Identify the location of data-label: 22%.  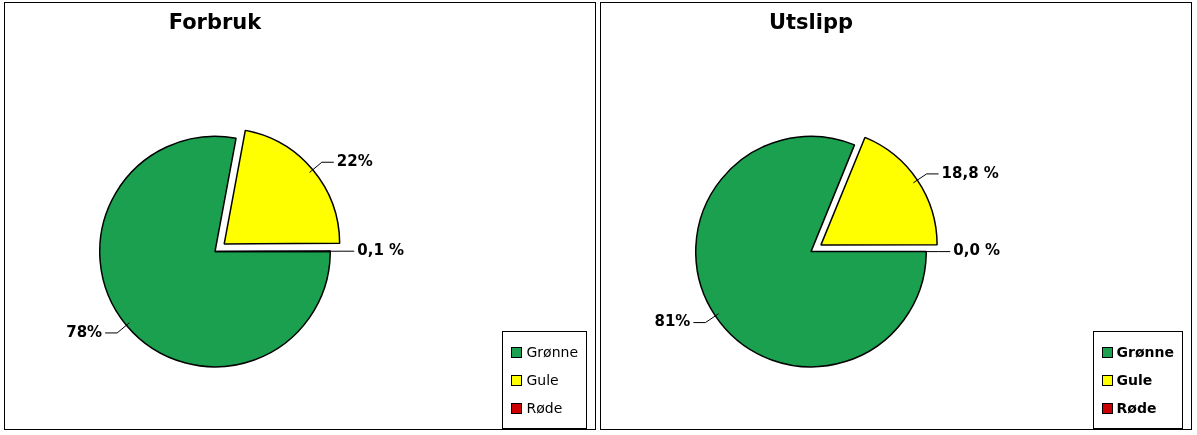
(354, 161).